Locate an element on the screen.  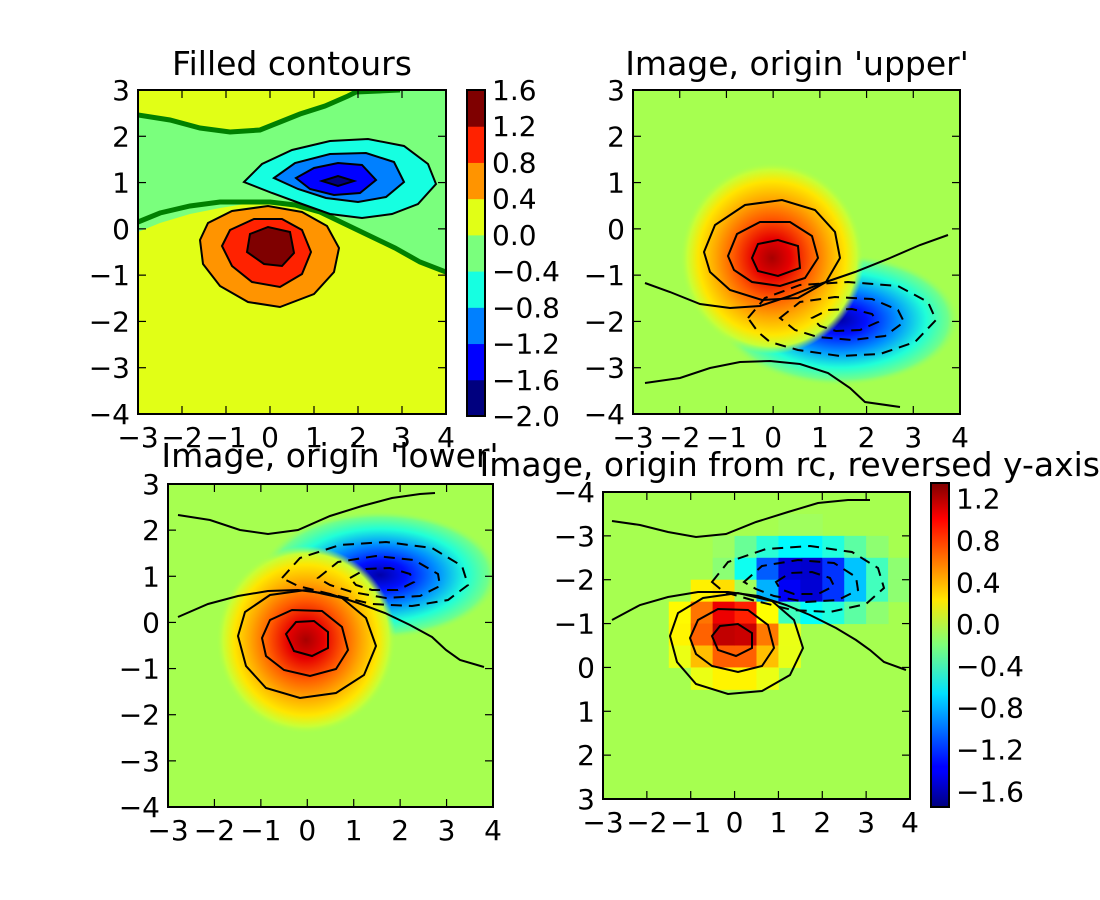
axes-frame is located at coordinates (292, 252).